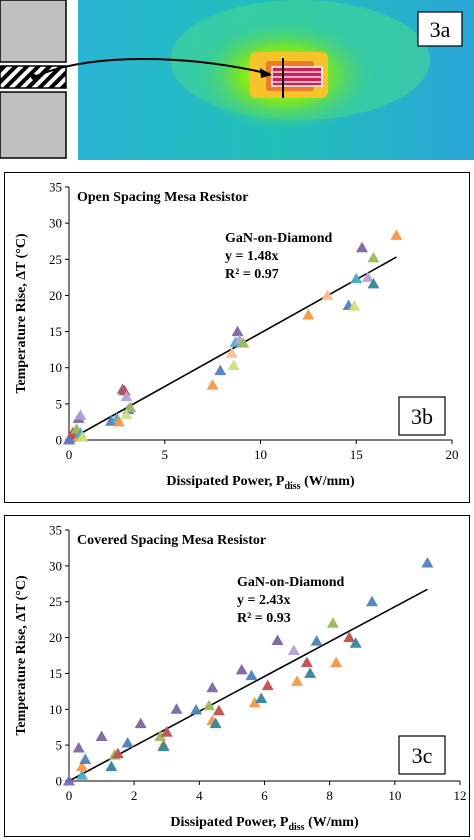  What do you see at coordinates (460, 795) in the screenshot?
I see `x-tick-label: 12` at bounding box center [460, 795].